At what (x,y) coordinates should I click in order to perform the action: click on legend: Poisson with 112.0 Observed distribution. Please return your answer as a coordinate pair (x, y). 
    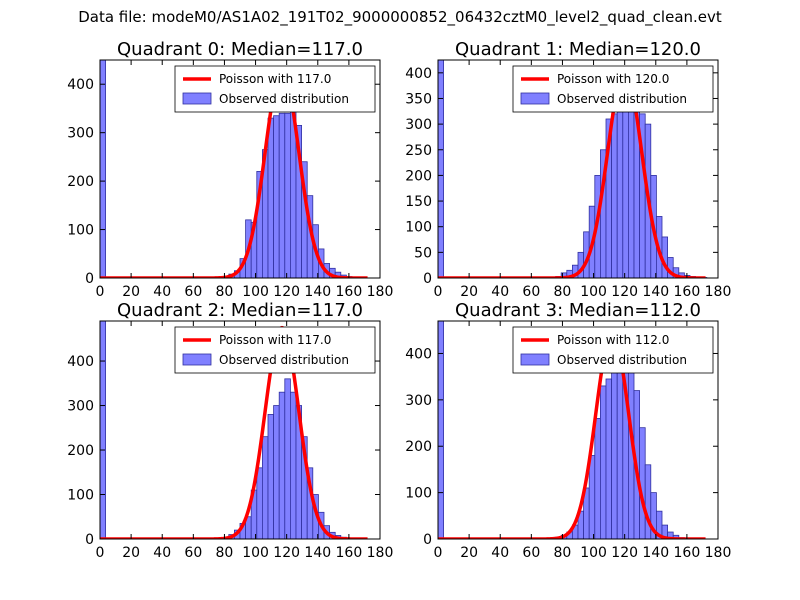
    Looking at the image, I should click on (613, 350).